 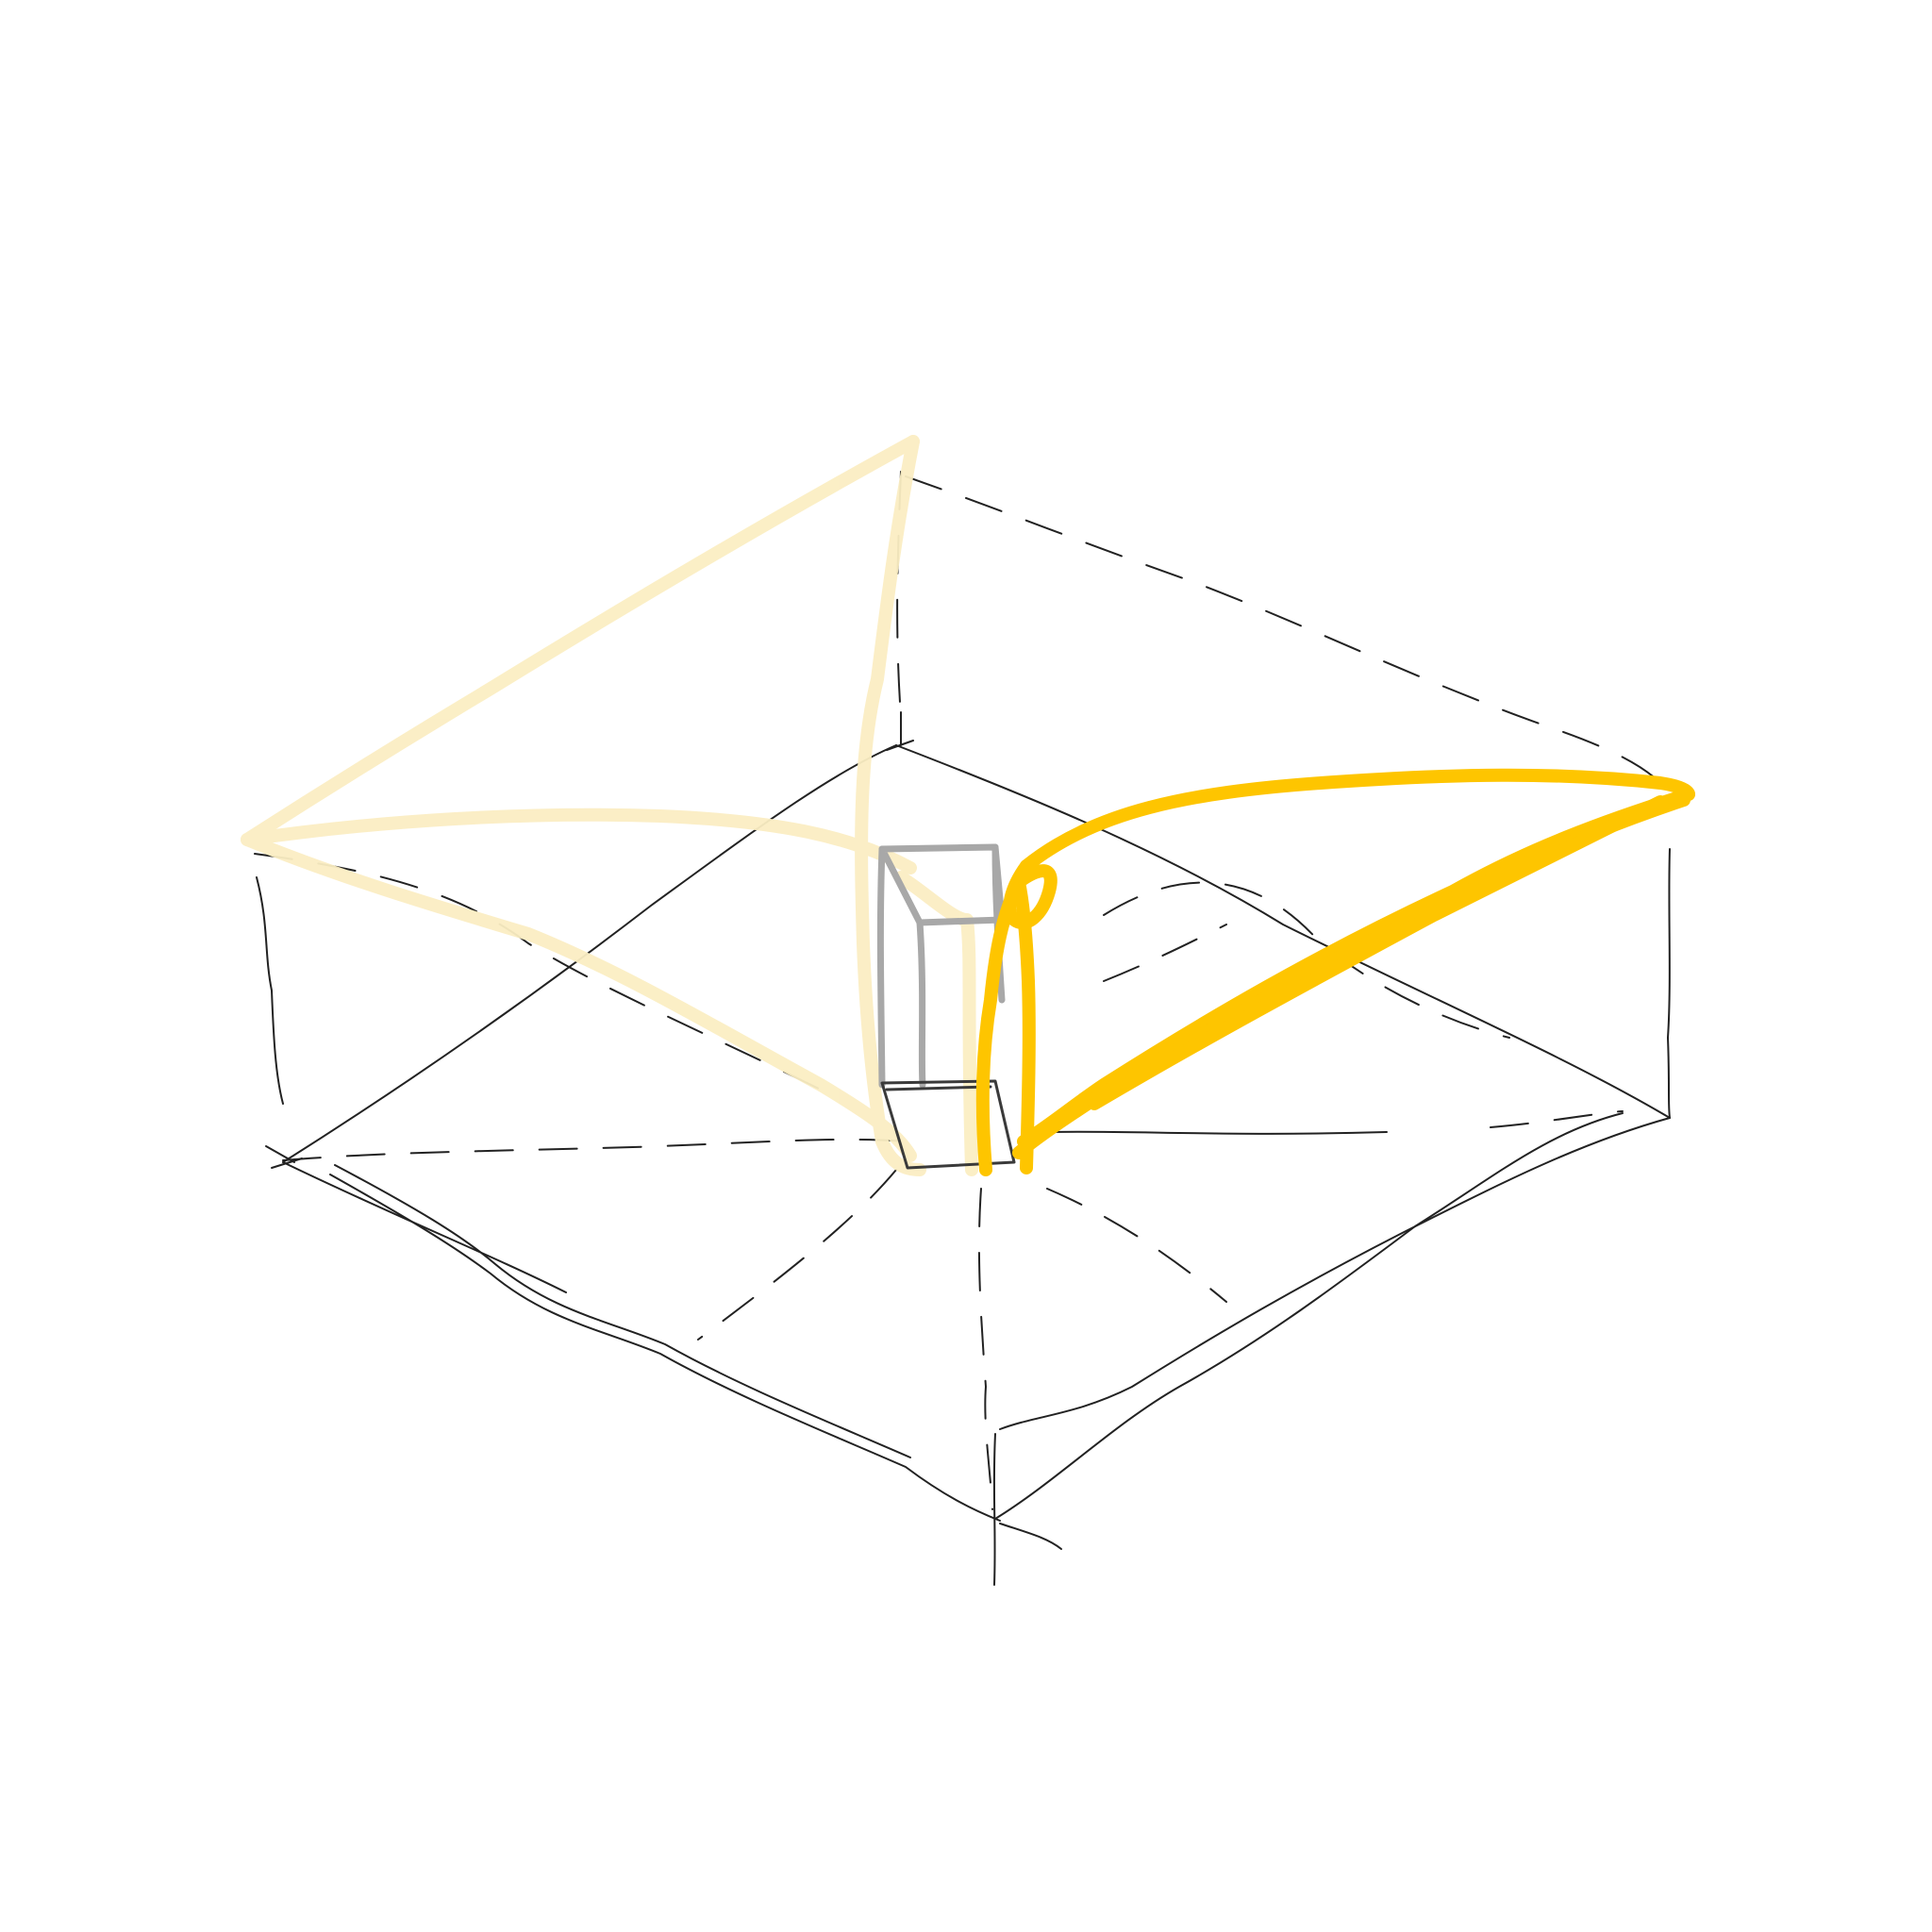 I want to click on pale-plane-lower-edge, so click(x=579, y=998).